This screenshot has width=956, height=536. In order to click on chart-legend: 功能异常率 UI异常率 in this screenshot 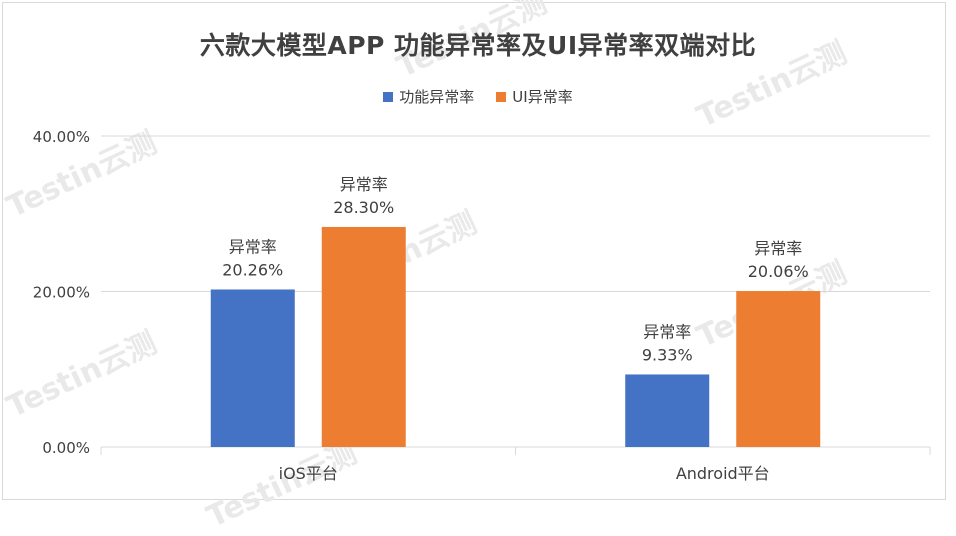, I will do `click(478, 96)`.